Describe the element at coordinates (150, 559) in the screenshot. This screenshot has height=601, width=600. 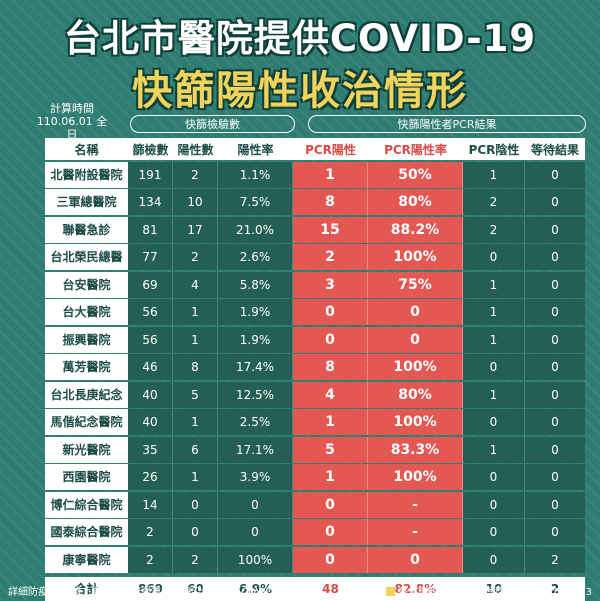
I see `cell-screened: 2` at that location.